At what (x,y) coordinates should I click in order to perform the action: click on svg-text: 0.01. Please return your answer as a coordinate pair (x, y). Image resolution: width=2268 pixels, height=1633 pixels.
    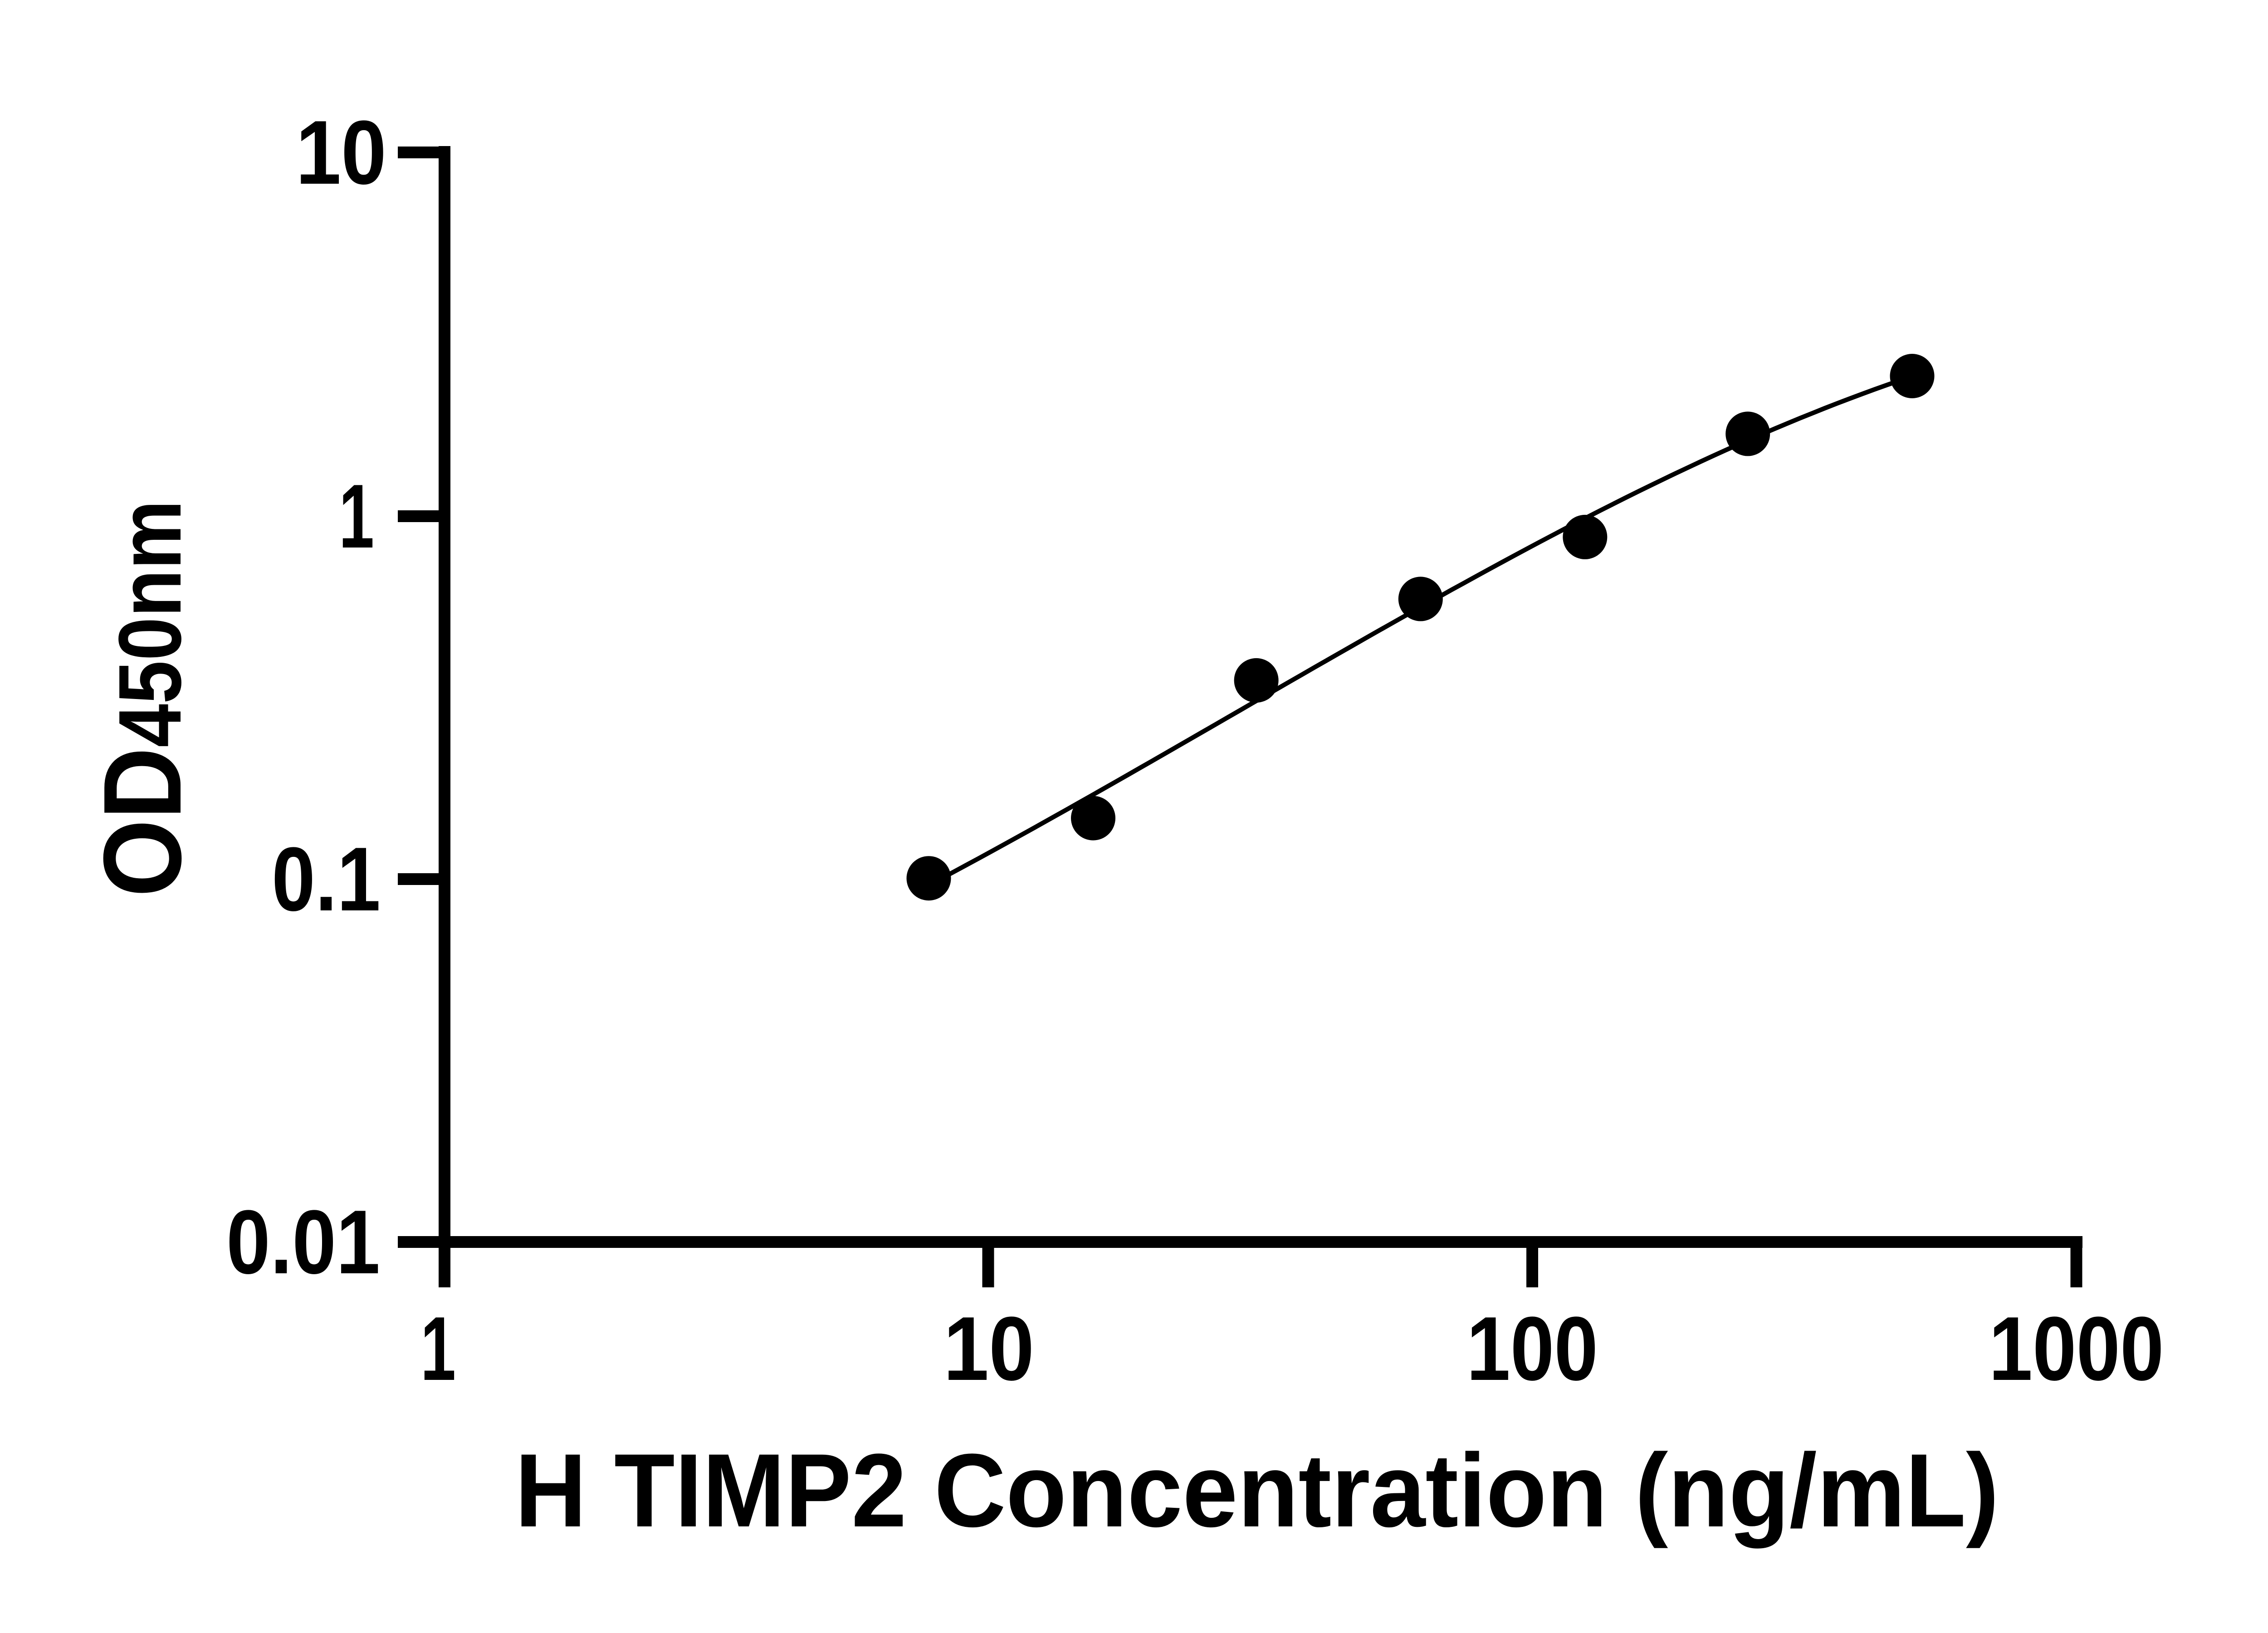
    Looking at the image, I should click on (303, 1242).